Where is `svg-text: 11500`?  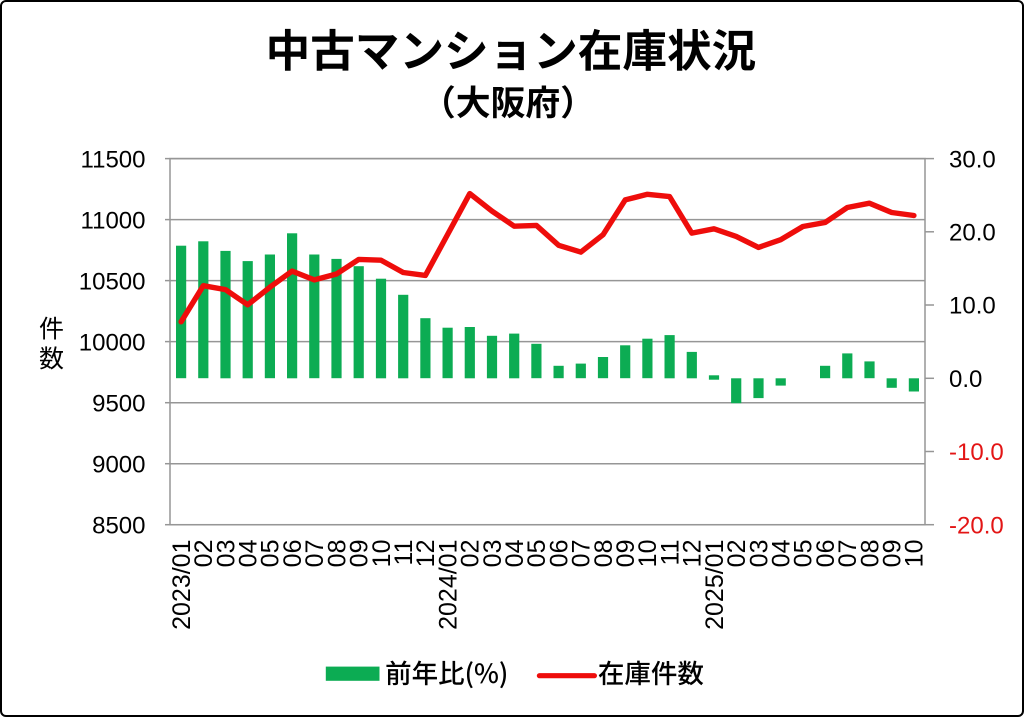
svg-text: 11500 is located at coordinates (113, 159).